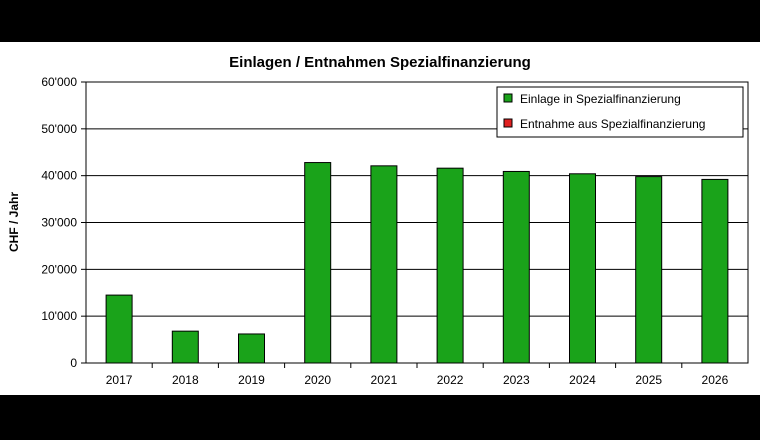 This screenshot has height=440, width=760. I want to click on y-axis-ticks: 0 10'000 20'000 30'000 40'000 50'000 60'000, so click(63, 222).